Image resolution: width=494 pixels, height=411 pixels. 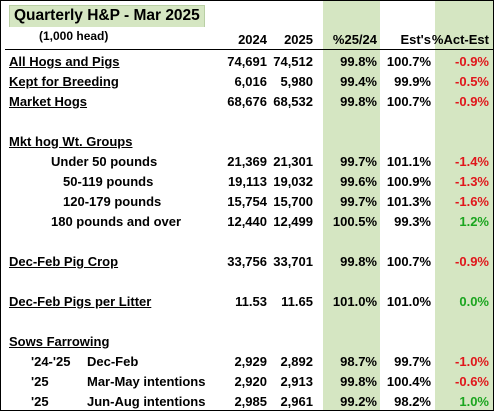 What do you see at coordinates (408, 181) in the screenshot?
I see `value-est: 100.9%` at bounding box center [408, 181].